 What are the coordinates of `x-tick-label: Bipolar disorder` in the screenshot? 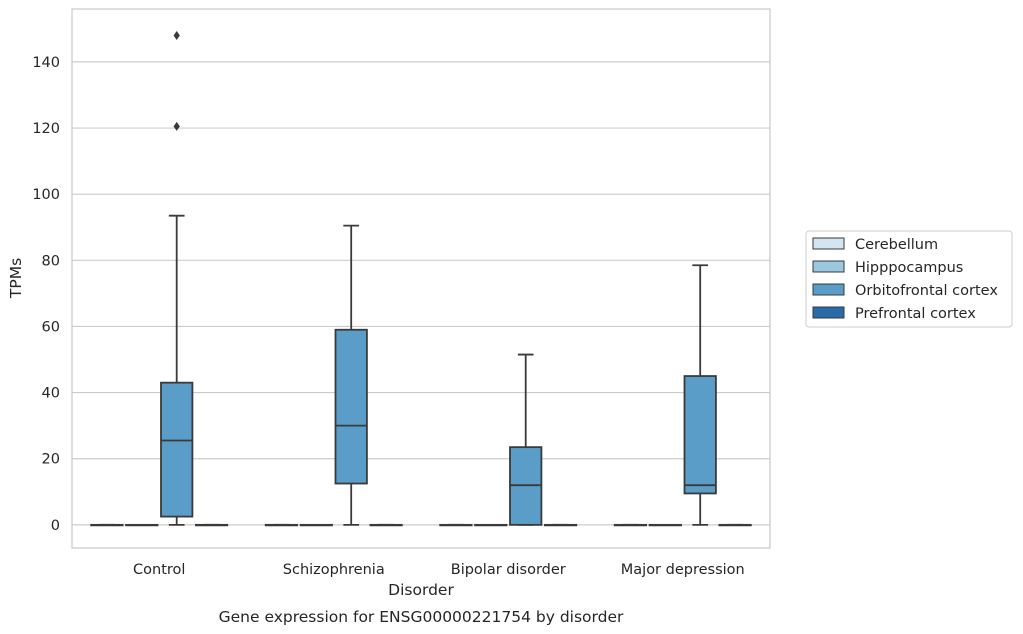 It's located at (508, 570).